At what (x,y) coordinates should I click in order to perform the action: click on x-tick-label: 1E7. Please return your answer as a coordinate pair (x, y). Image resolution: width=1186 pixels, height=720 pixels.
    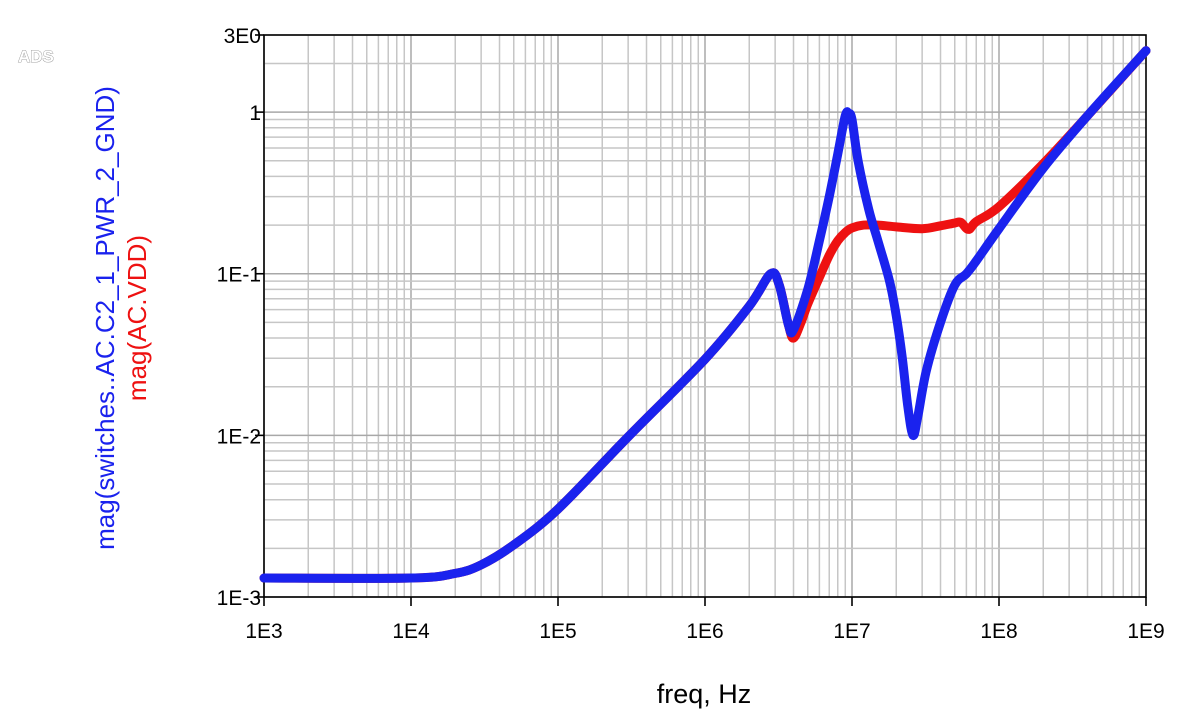
    Looking at the image, I should click on (851, 631).